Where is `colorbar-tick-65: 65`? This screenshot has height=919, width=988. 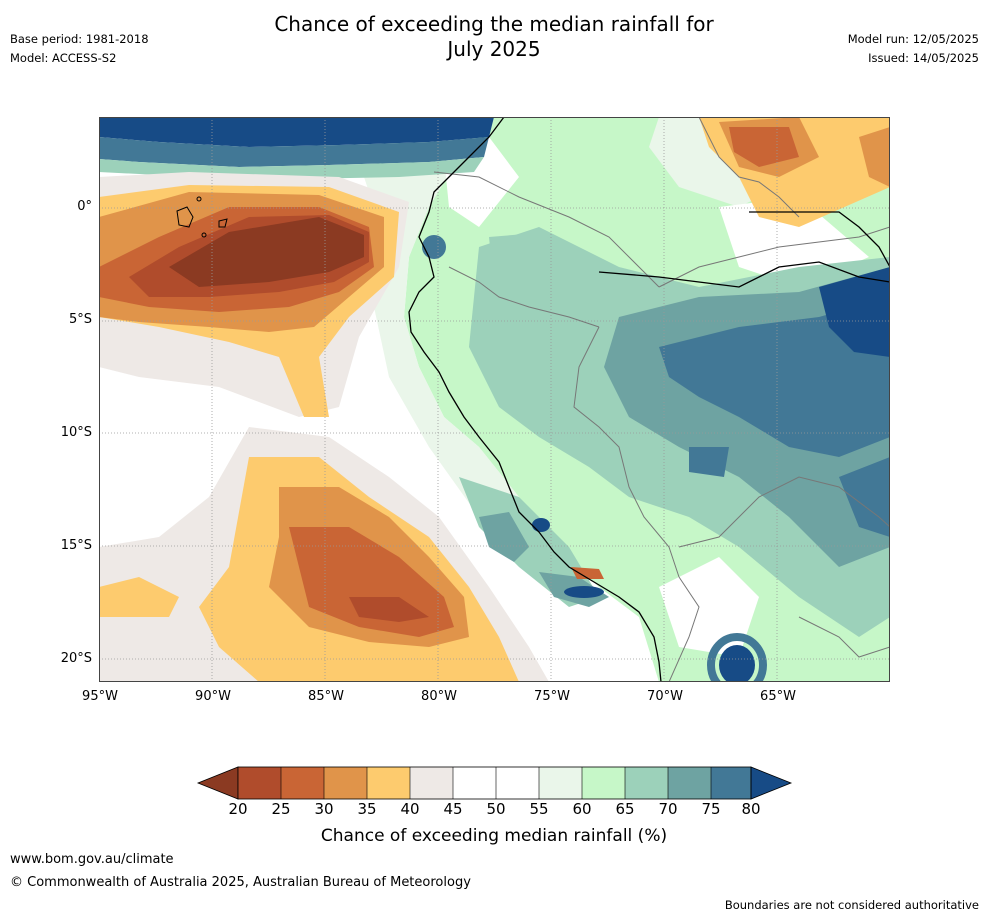 colorbar-tick-65: 65 is located at coordinates (625, 809).